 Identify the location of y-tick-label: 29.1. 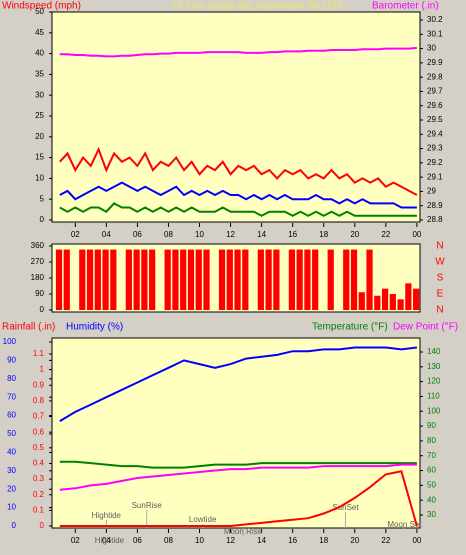
(435, 176).